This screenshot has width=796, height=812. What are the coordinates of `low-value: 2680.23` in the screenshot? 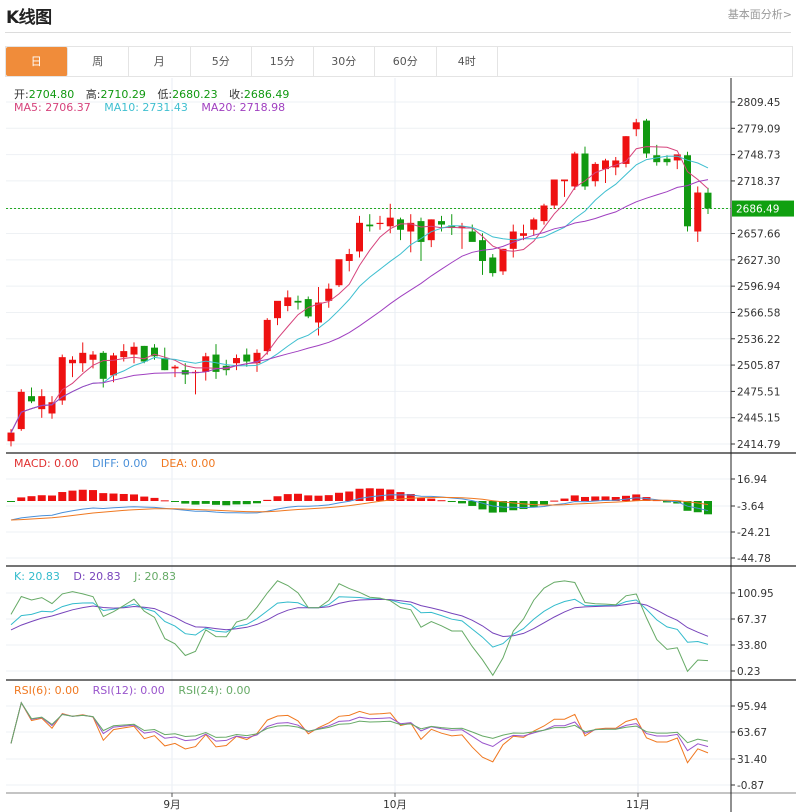 It's located at (195, 94).